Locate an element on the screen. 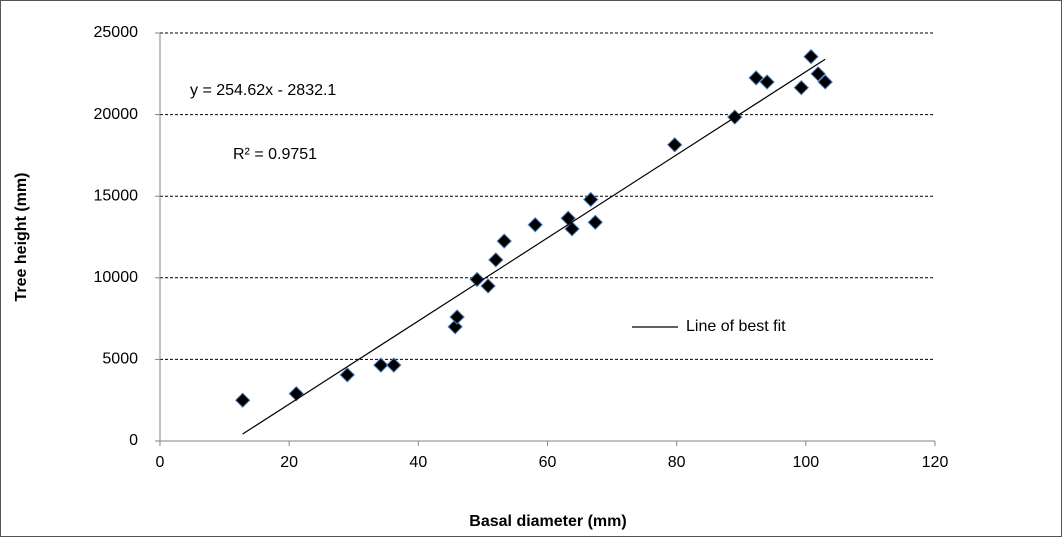 This screenshot has width=1062, height=537. y-tick-label: 0 is located at coordinates (133, 440).